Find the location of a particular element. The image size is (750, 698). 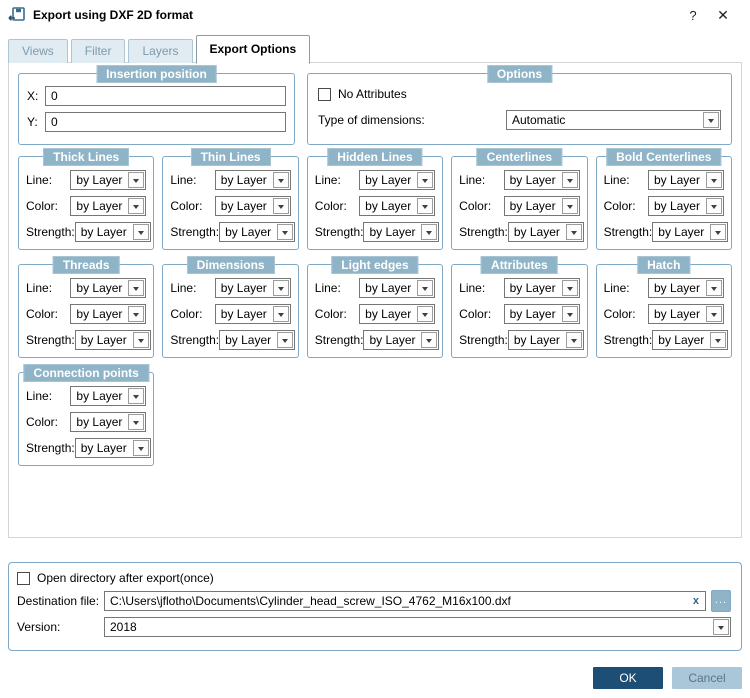

attributes-strength-select: by Layer is located at coordinates (545, 340).